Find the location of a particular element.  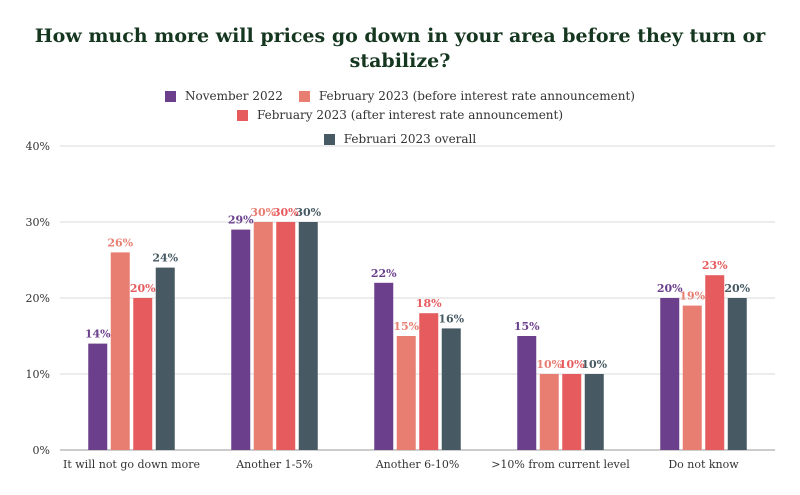

y-tick-label: 30% is located at coordinates (38, 222).